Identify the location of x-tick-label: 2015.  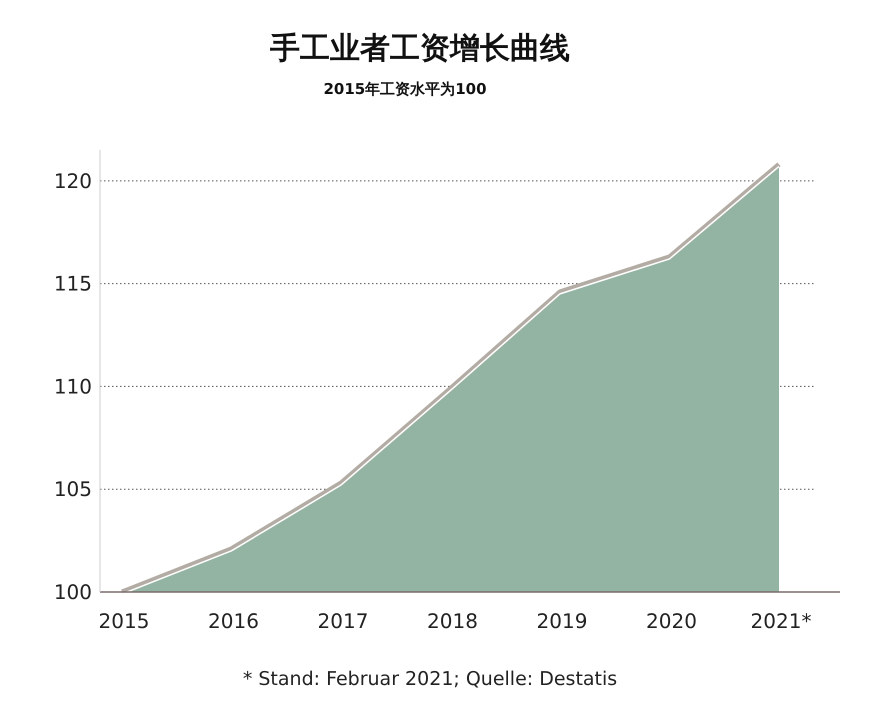
(124, 621).